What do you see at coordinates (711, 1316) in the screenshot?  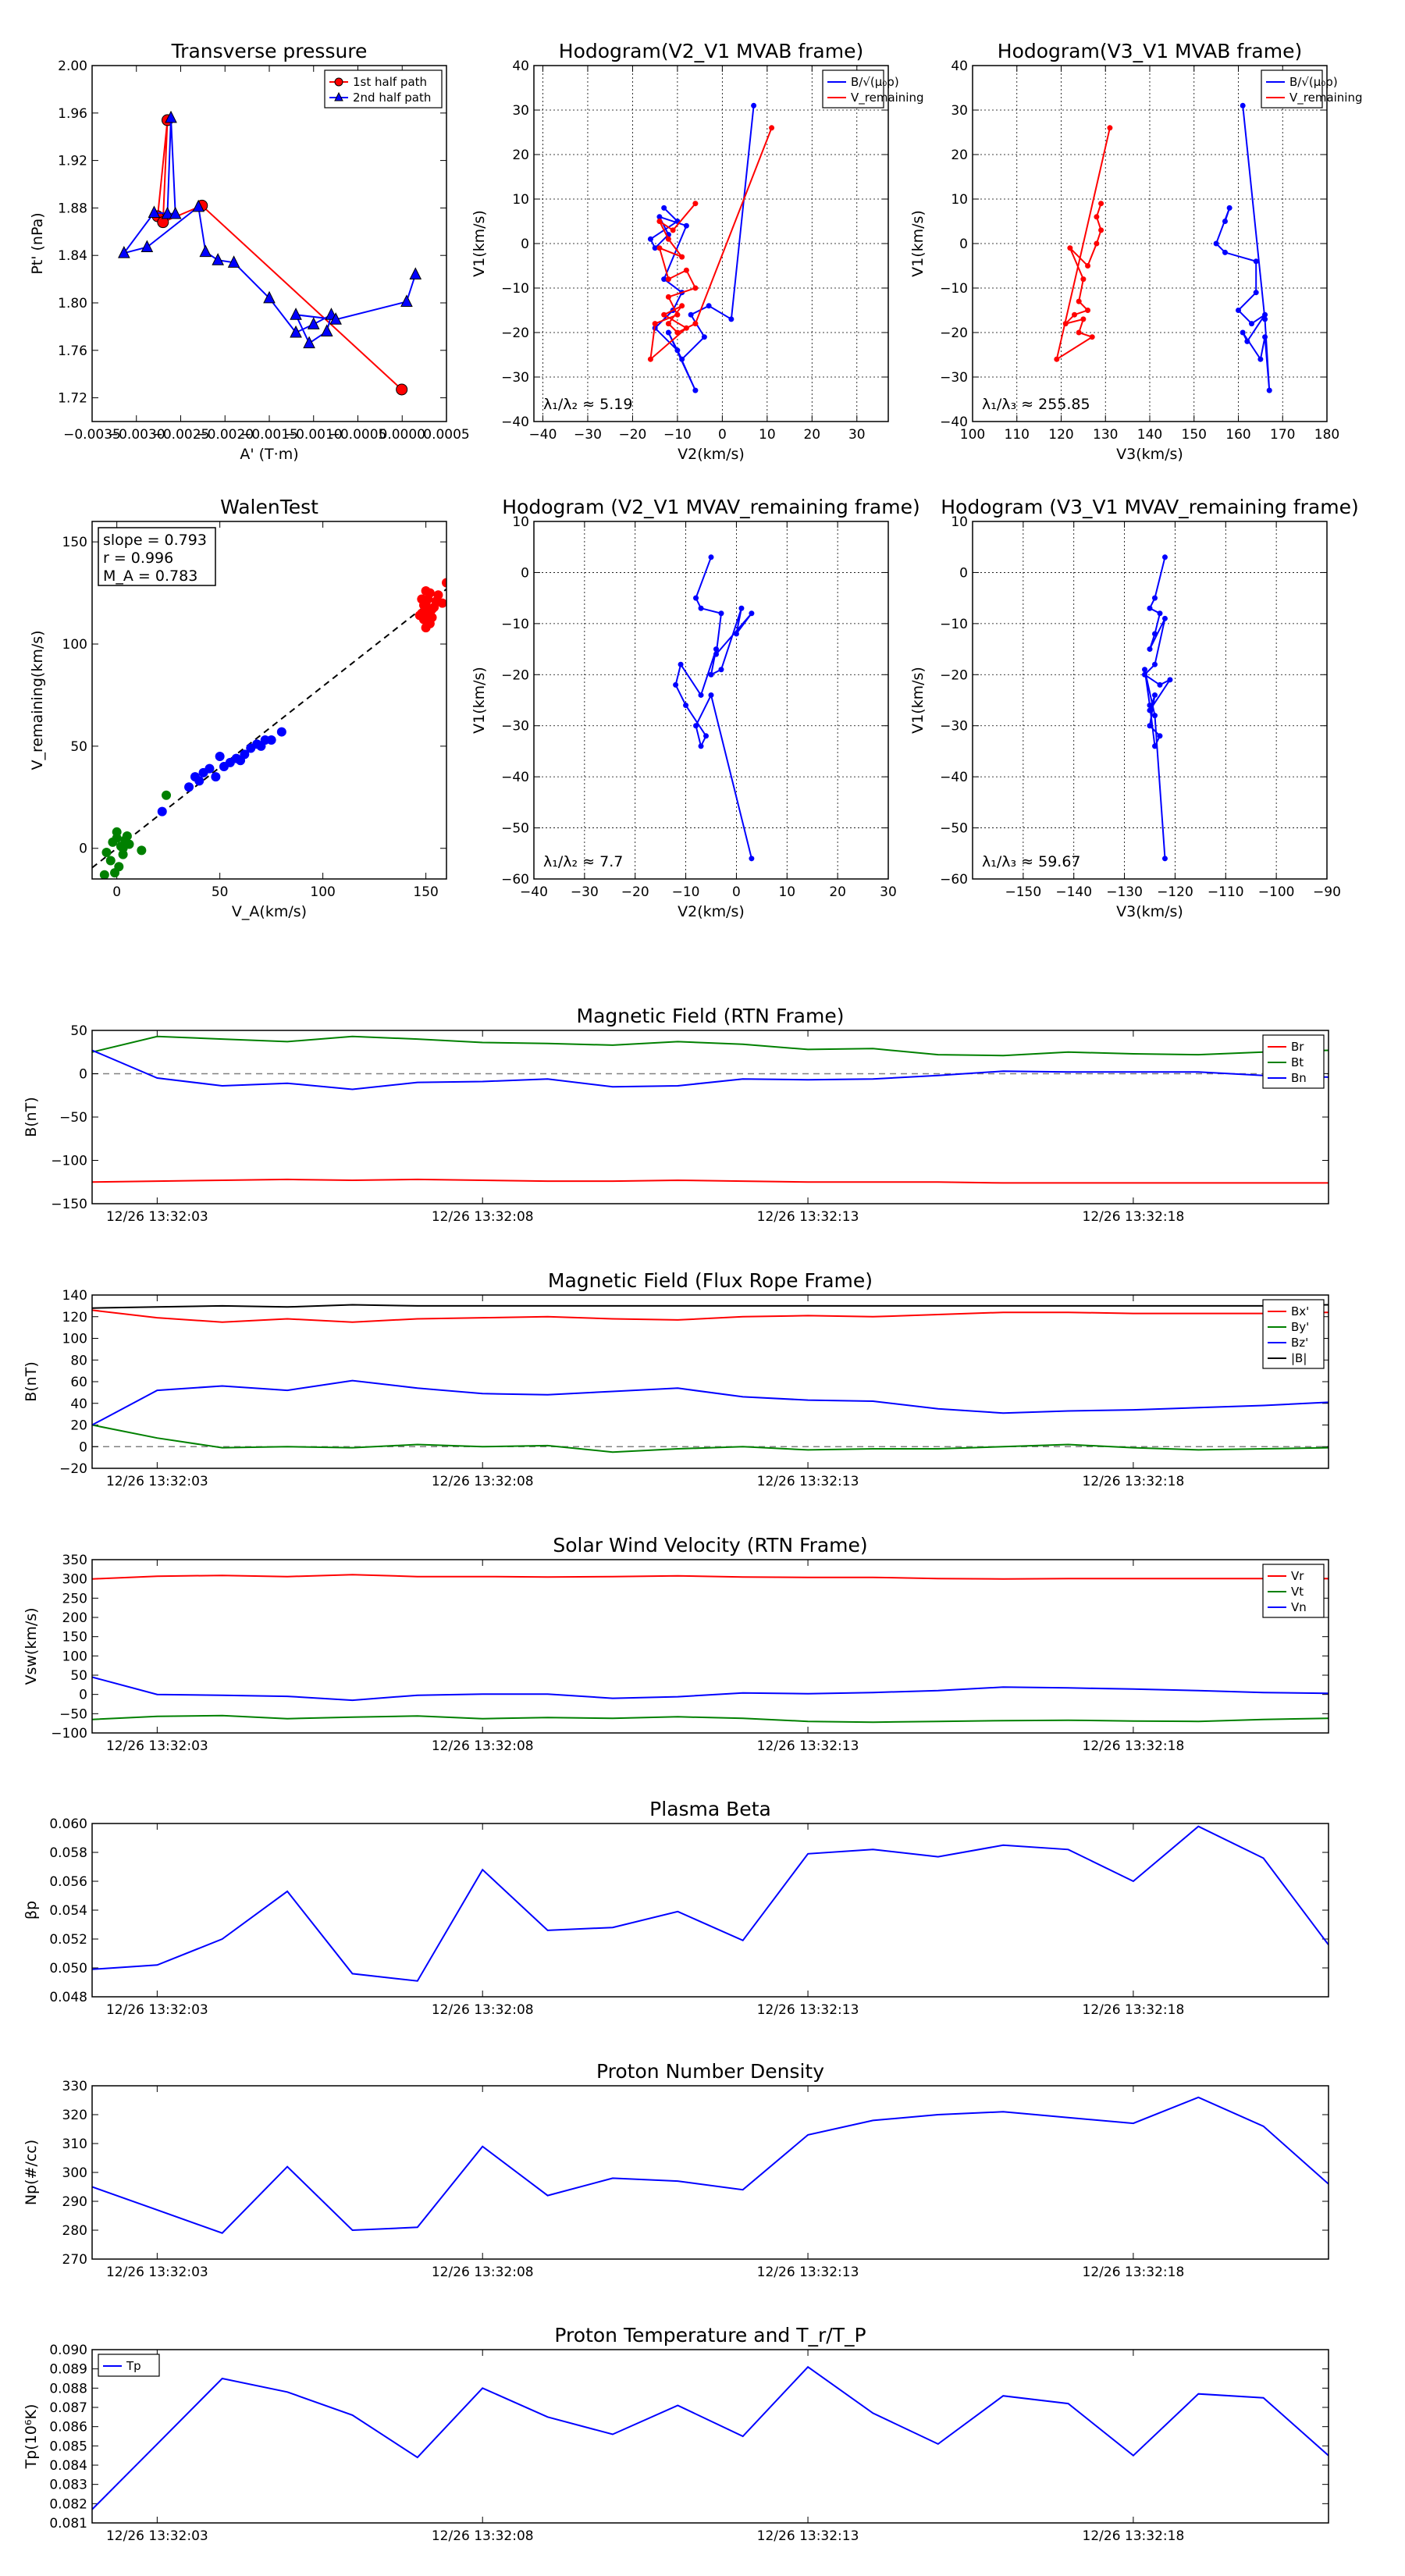 I see `series-Bx'` at bounding box center [711, 1316].